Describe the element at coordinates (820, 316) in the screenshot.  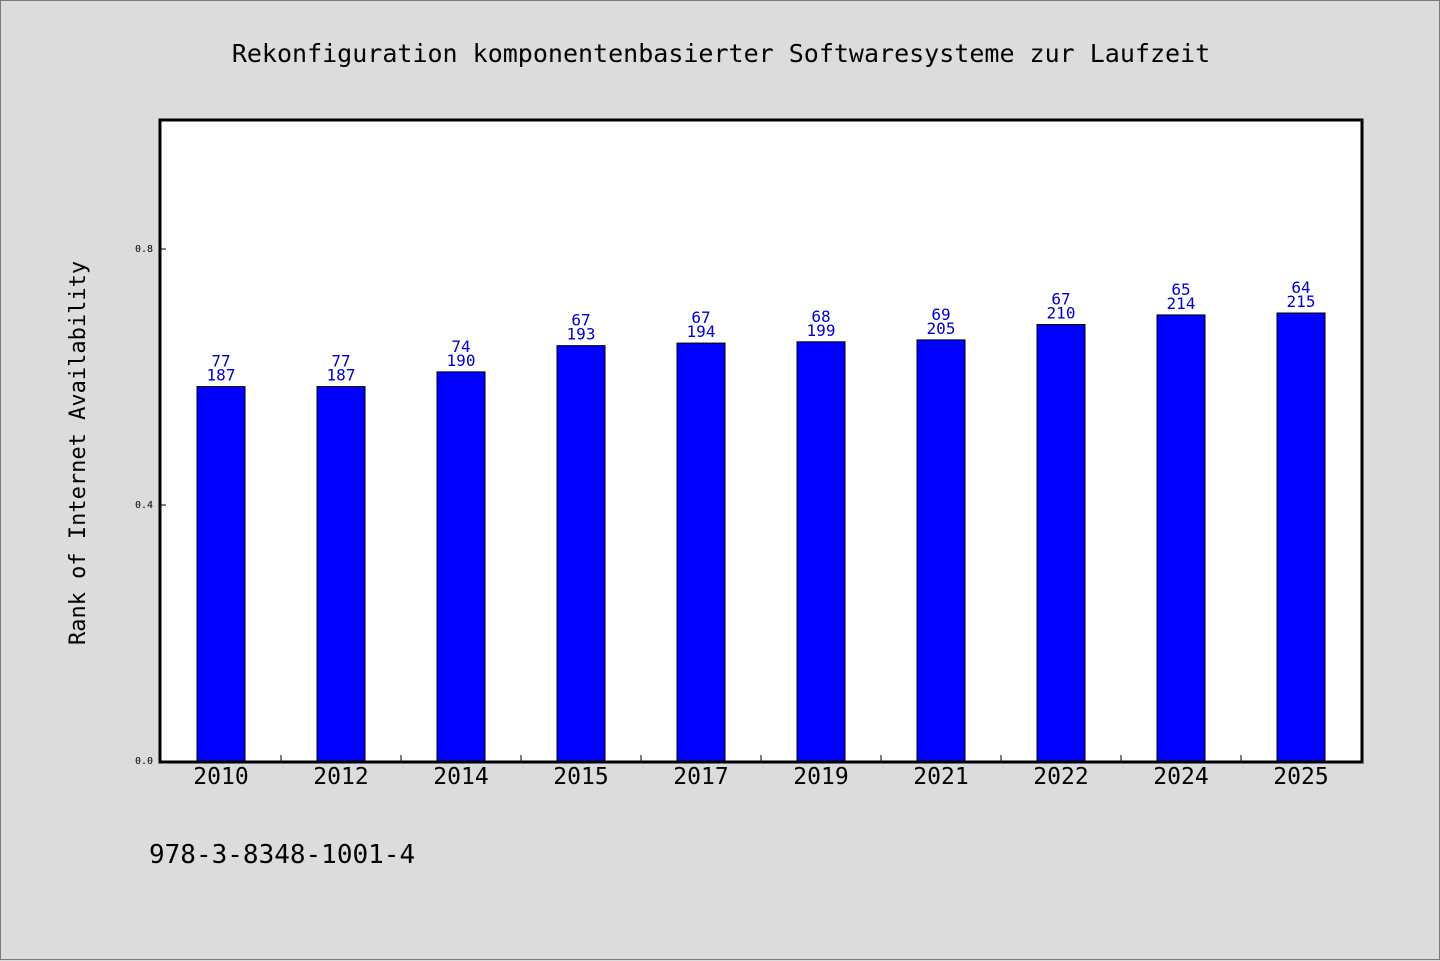
I see `data-label-top-2019: 68` at that location.